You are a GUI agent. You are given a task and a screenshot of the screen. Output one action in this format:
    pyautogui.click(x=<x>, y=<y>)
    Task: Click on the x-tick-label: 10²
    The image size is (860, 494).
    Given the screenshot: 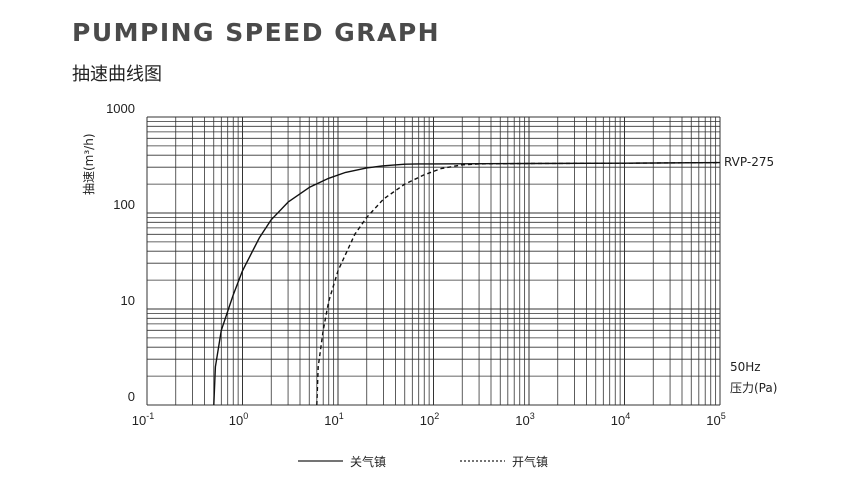 What is the action you would take?
    pyautogui.click(x=429, y=419)
    